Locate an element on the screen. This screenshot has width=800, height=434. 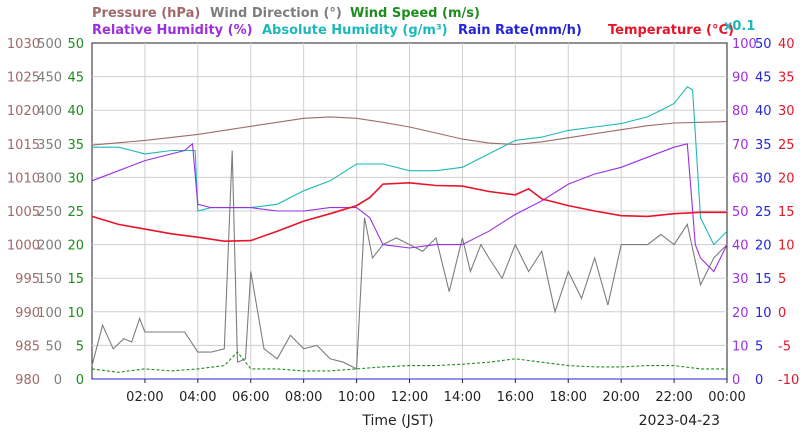
ytick-pressure: 985 is located at coordinates (27, 346).